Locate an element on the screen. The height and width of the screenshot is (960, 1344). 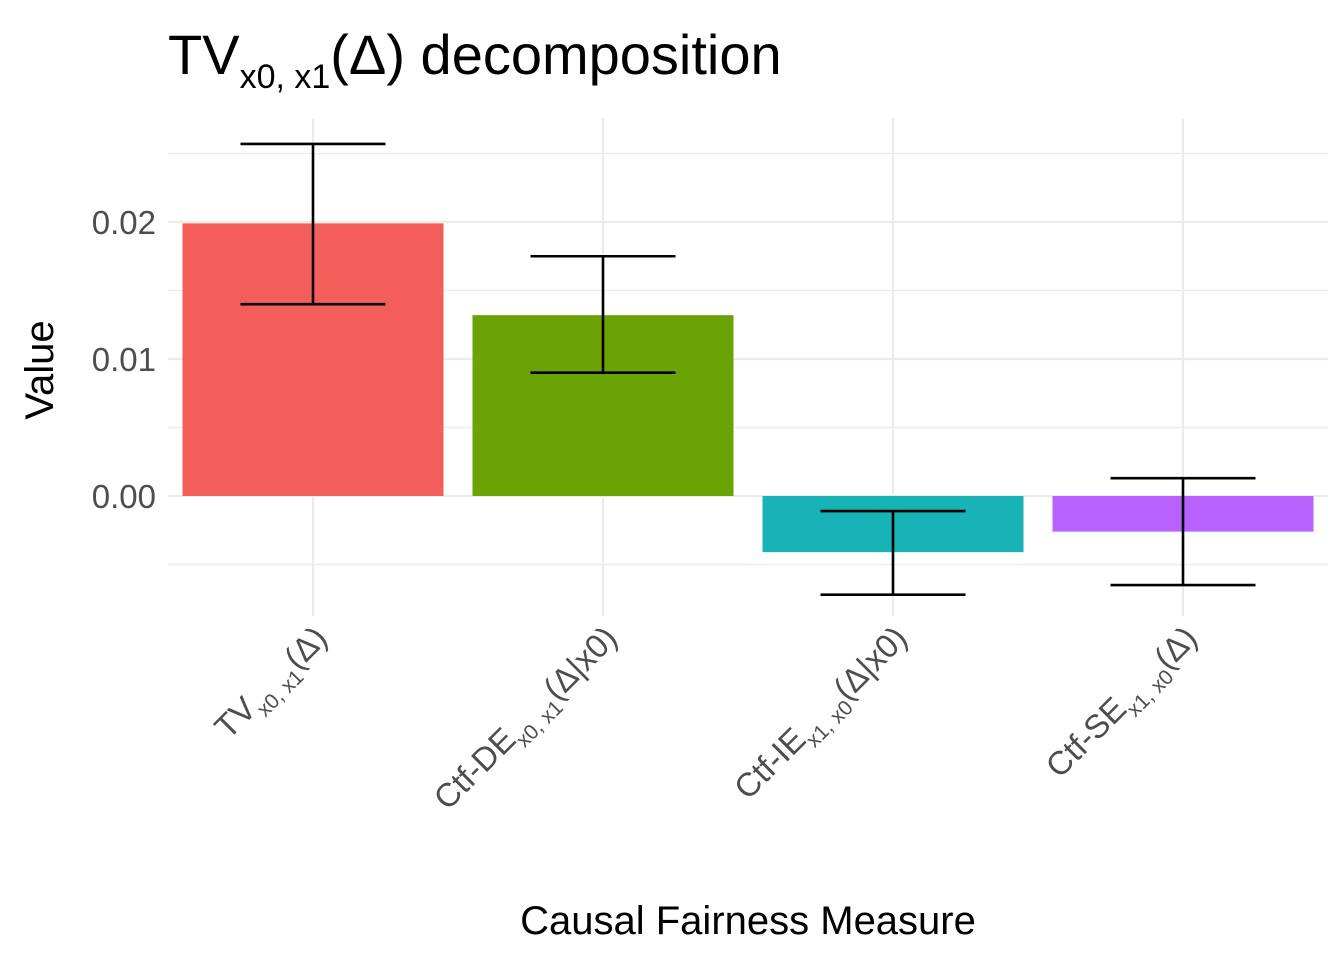
x-tick-label: Ctf-DEx0, x1(Δ|x0) is located at coordinates (527, 720).